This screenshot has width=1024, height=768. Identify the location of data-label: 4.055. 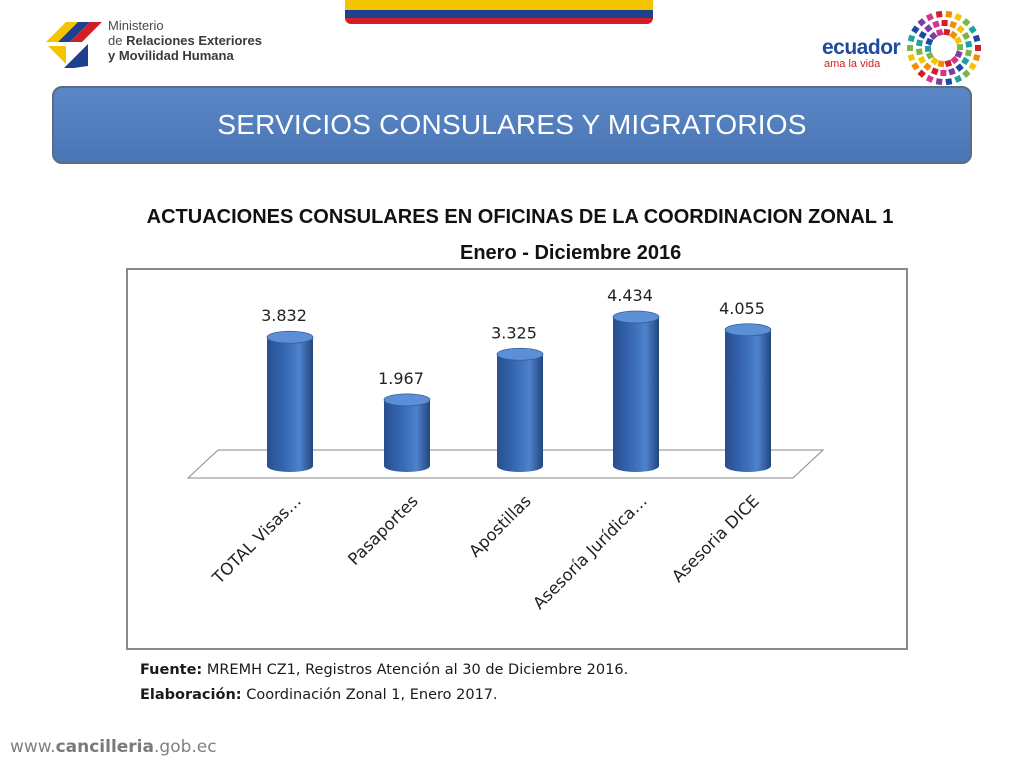
(742, 308).